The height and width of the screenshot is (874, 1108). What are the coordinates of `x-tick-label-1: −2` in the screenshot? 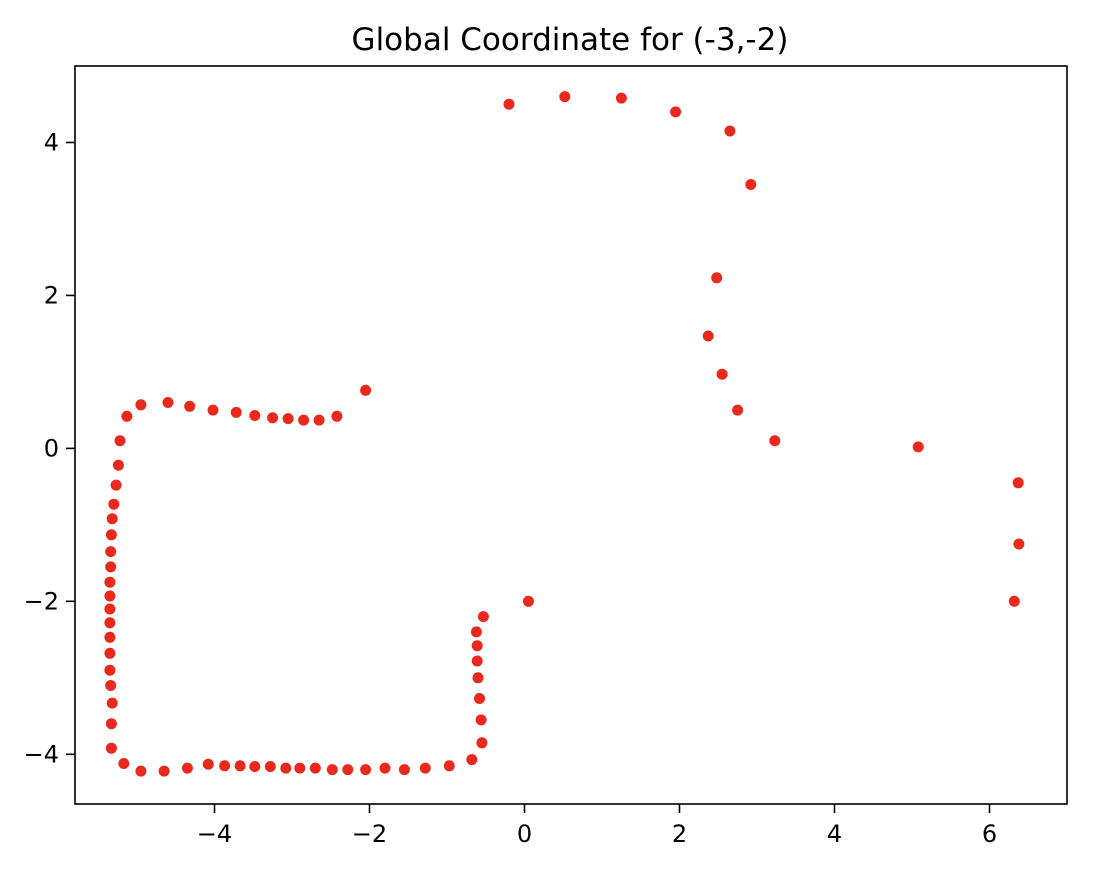 It's located at (369, 834).